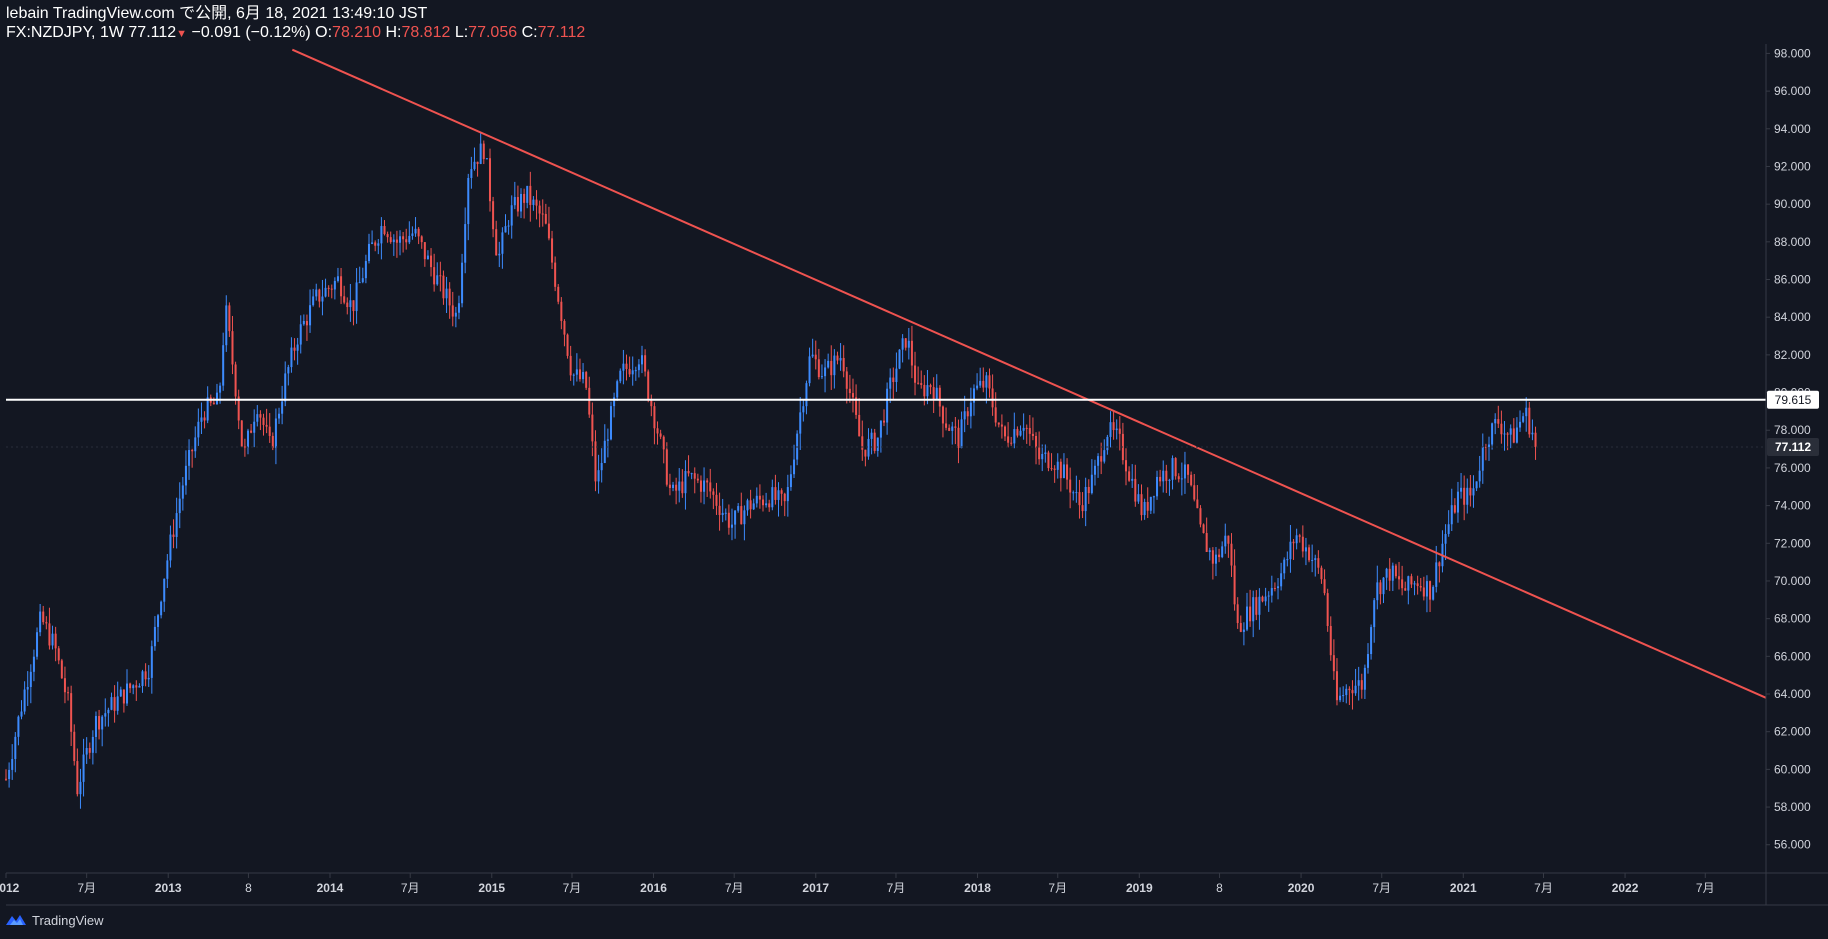  I want to click on price-tick-label: 62.000, so click(1792, 732).